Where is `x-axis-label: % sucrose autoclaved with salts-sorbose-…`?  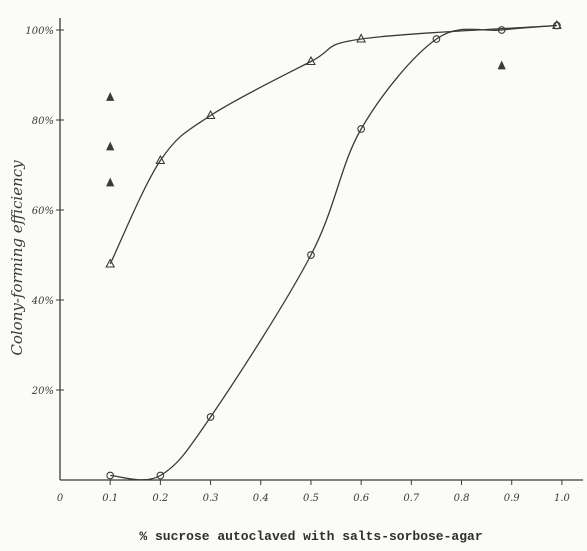 x-axis-label: % sucrose autoclaved with salts-sorbose-… is located at coordinates (310, 536).